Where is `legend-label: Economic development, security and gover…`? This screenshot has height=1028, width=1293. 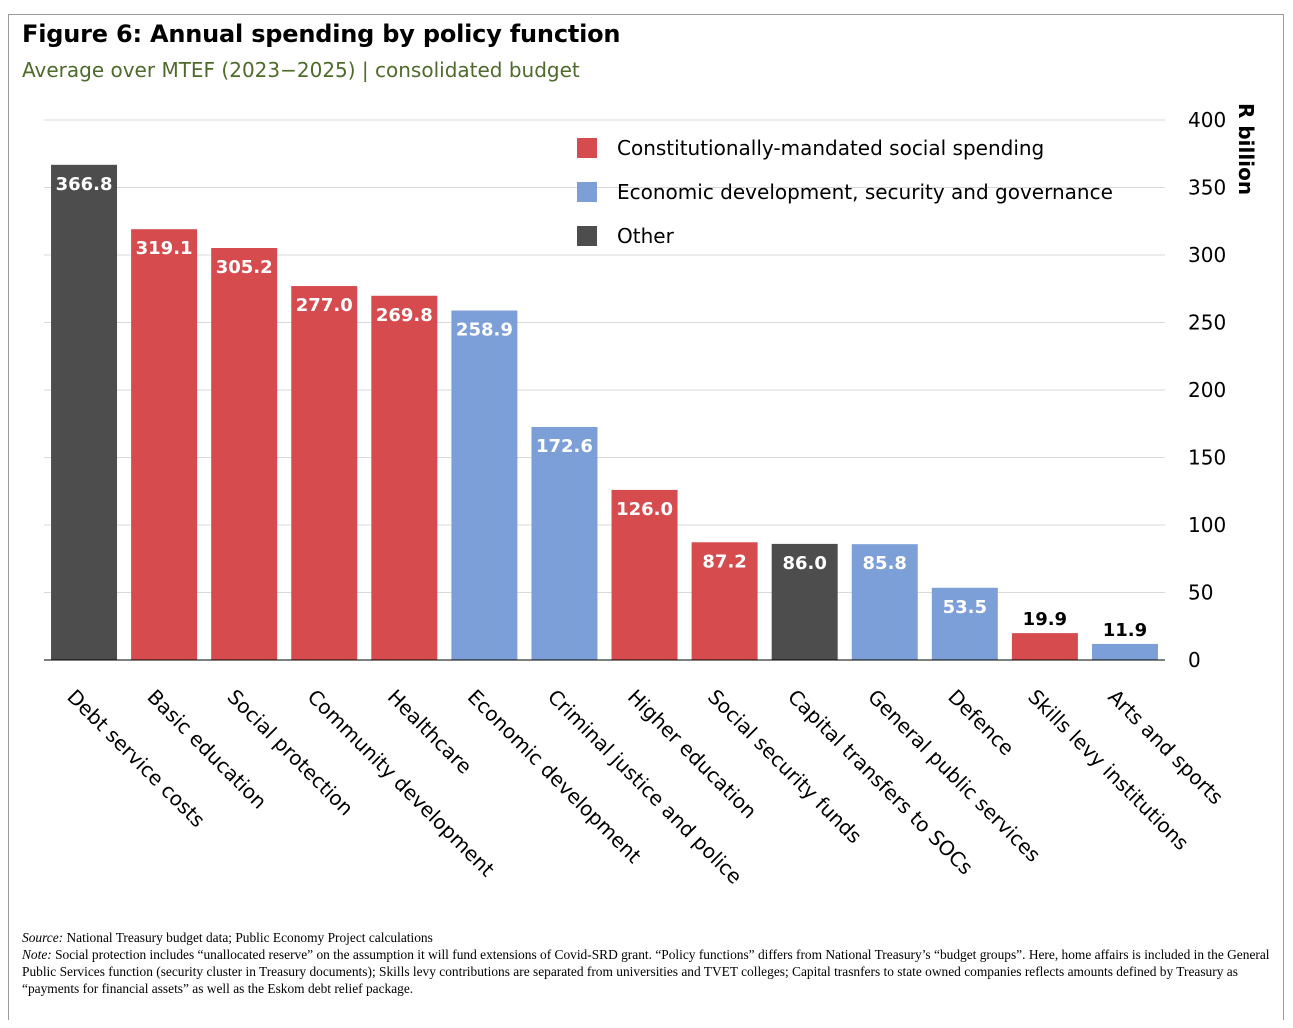 legend-label: Economic development, security and gover… is located at coordinates (865, 192).